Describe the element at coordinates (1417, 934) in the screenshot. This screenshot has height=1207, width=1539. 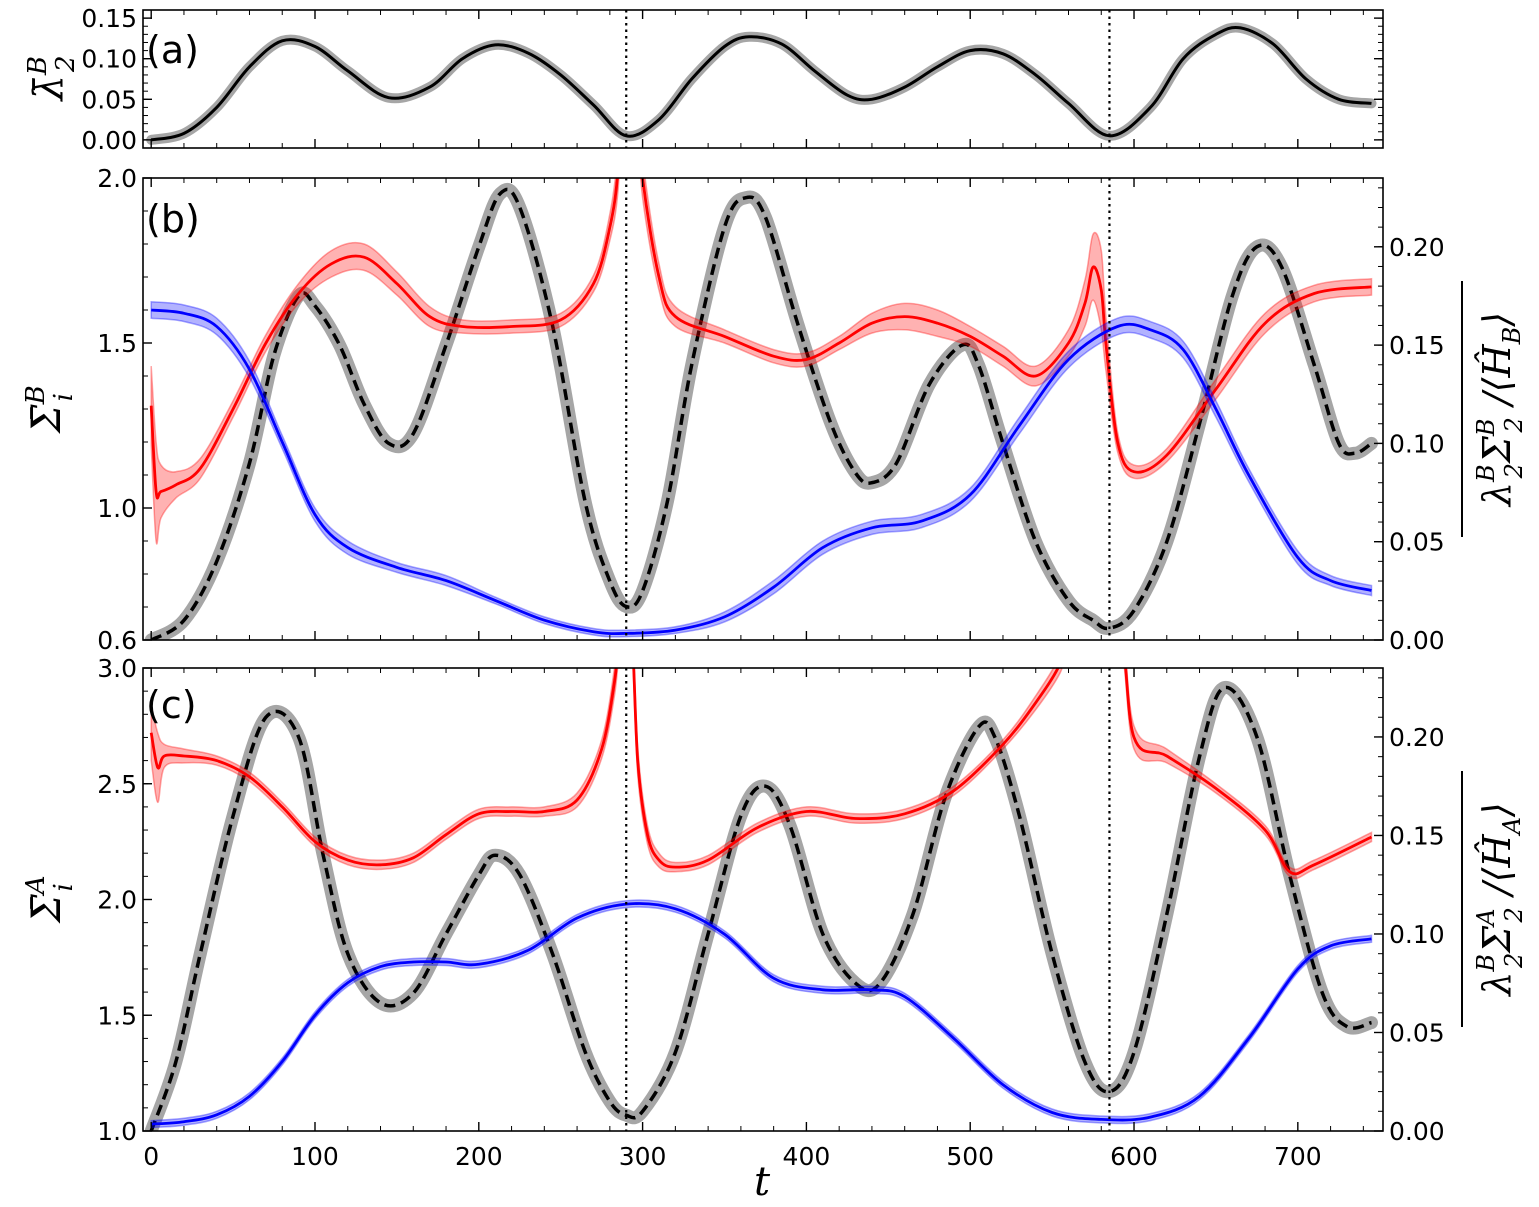
I see `panel-c-ytick-r-label-2: 0.10` at that location.